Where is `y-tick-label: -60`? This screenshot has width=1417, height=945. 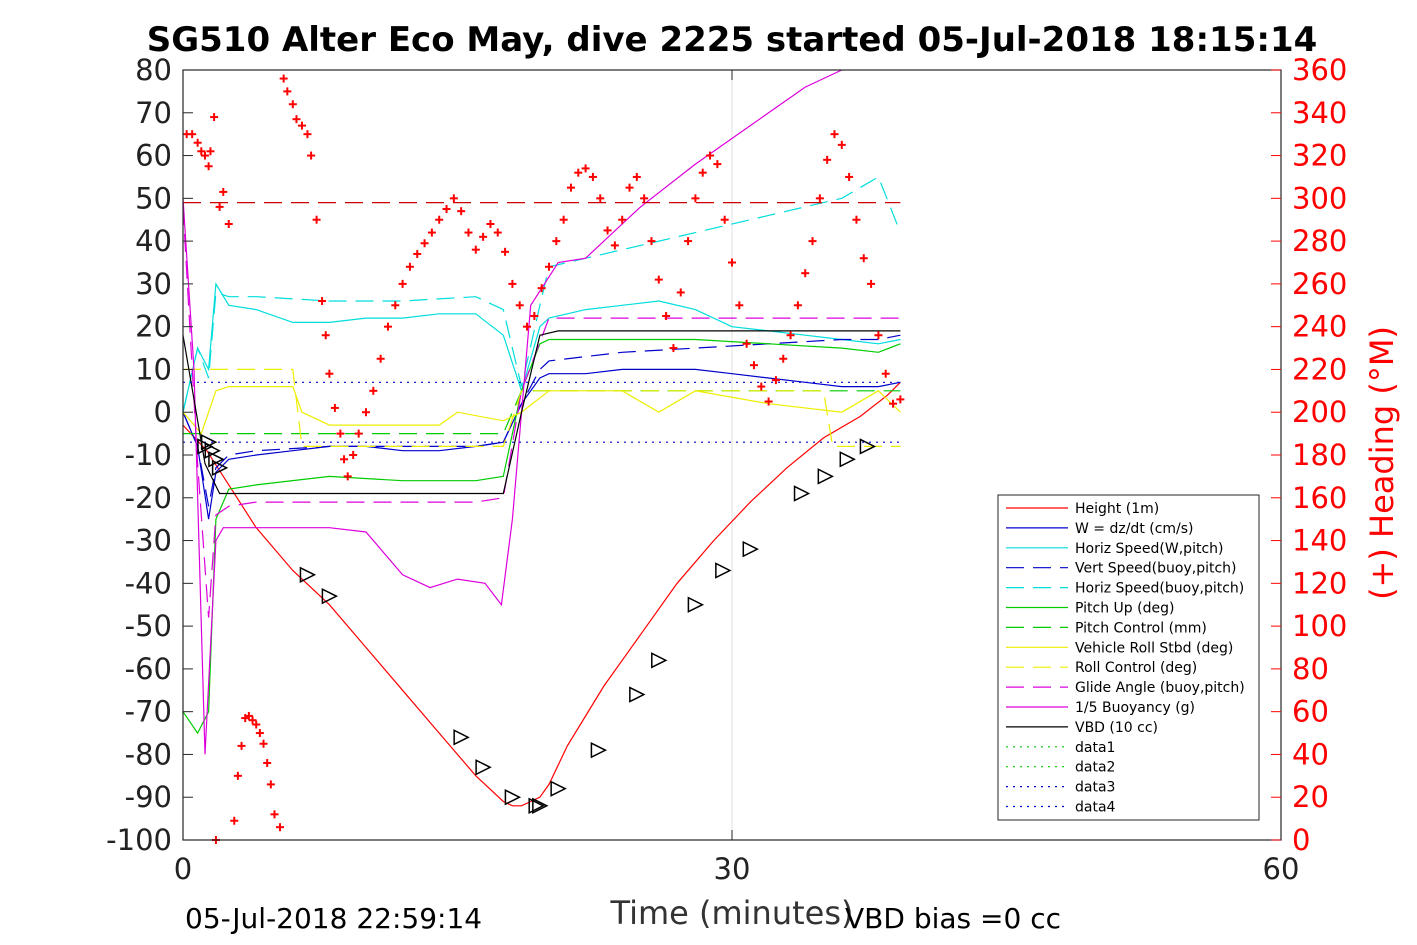 y-tick-label: -60 is located at coordinates (148, 669).